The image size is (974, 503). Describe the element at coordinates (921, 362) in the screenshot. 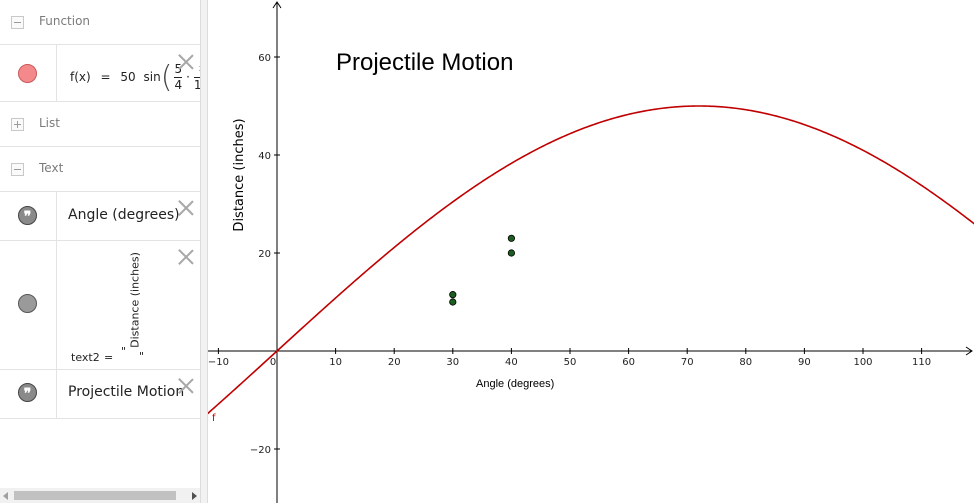

I see `x-tick-label: 110` at that location.